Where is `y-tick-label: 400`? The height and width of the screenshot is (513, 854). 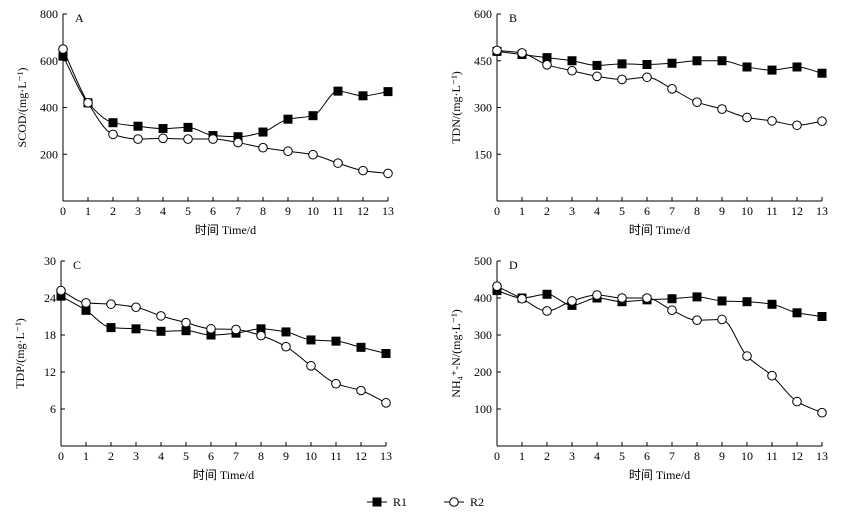 y-tick-label: 400 is located at coordinates (49, 108).